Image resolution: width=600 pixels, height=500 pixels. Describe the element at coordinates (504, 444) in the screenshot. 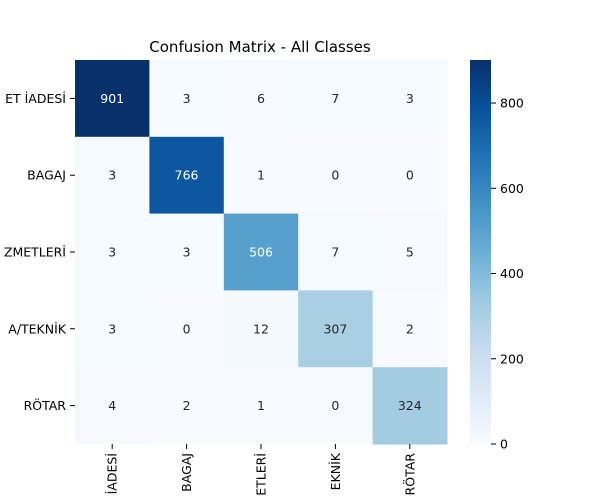

I see `colorbar-tick-label: 0` at that location.